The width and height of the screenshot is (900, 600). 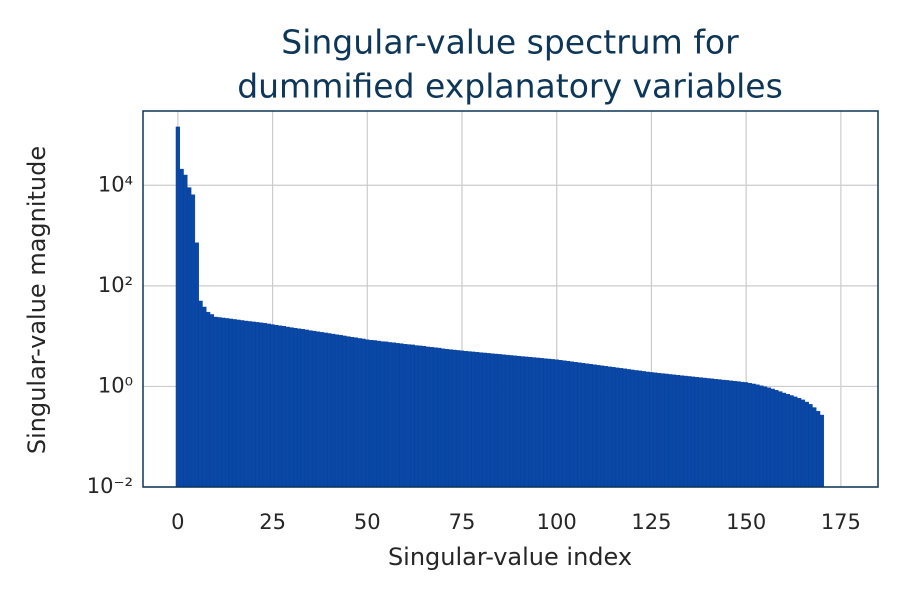 I want to click on y-tick-label: 10², so click(x=115, y=285).